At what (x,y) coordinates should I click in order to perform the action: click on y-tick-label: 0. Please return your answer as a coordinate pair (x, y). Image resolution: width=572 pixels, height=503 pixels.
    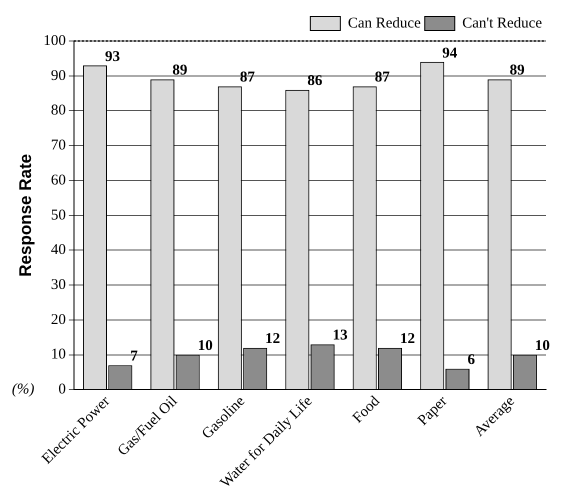
    Looking at the image, I should click on (62, 390).